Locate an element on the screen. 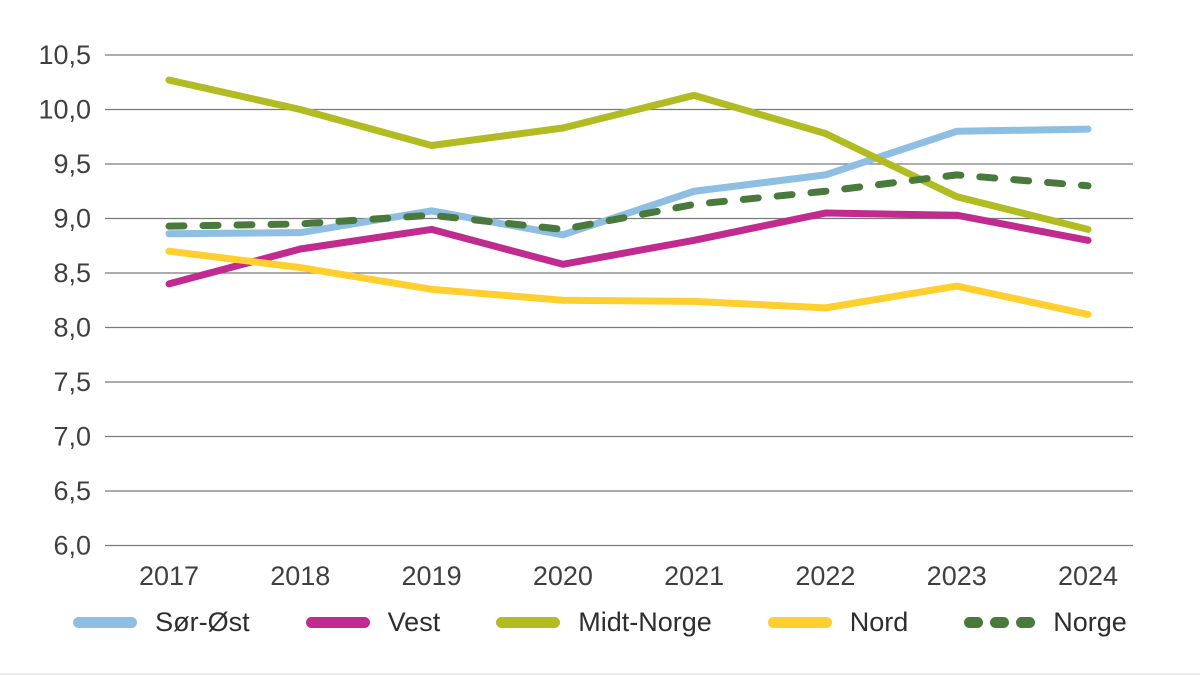 The width and height of the screenshot is (1200, 675). legend-item-s-r-st: Sør-Øst is located at coordinates (161, 622).